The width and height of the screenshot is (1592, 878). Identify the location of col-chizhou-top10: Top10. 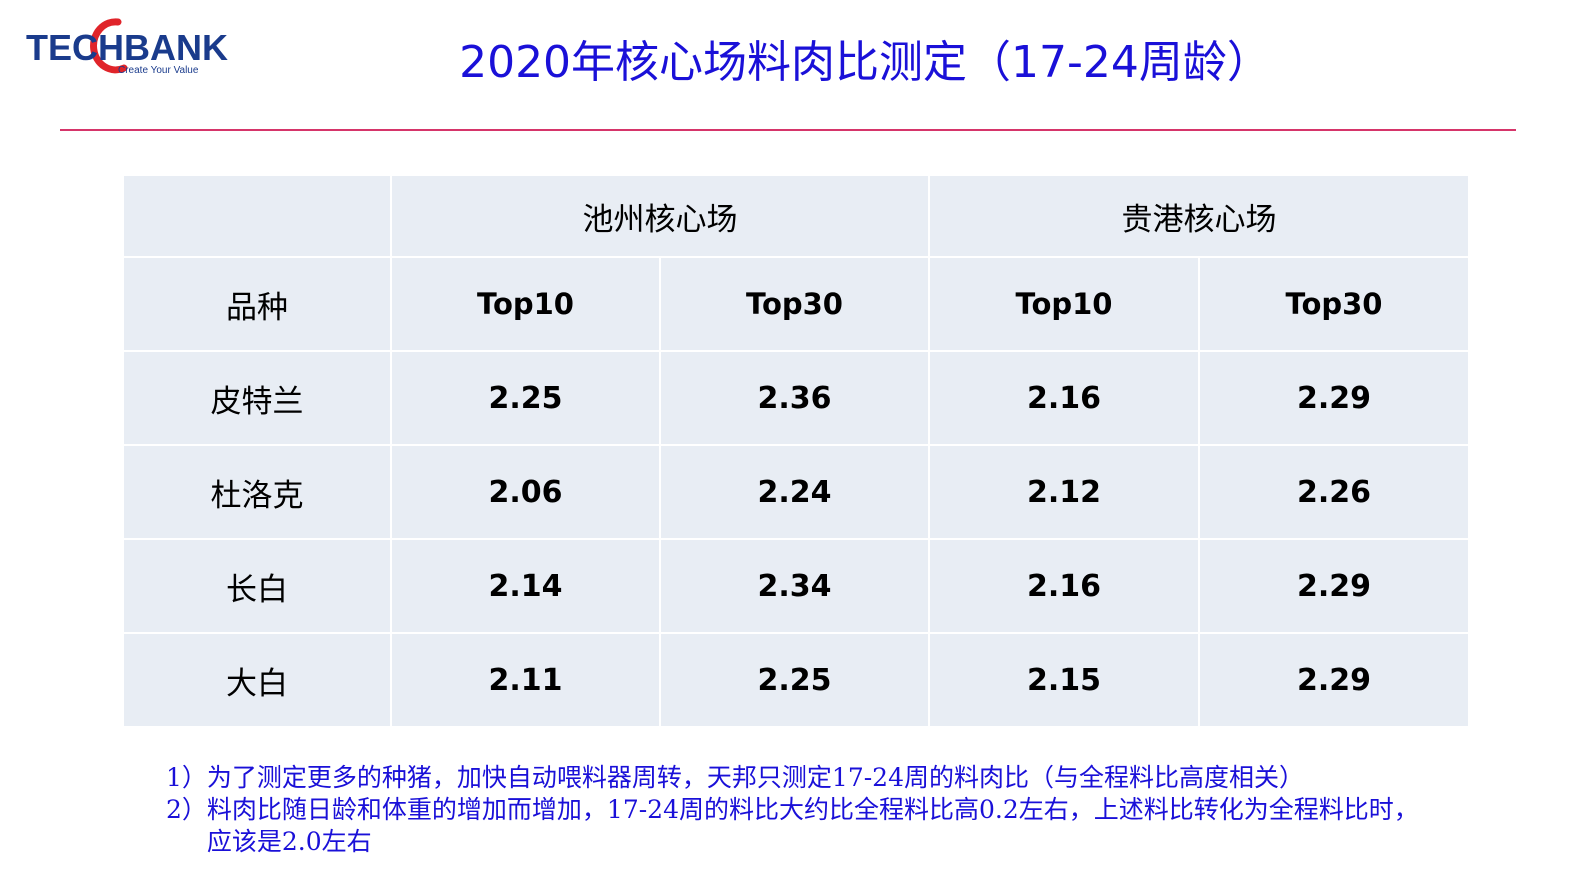
(525, 304).